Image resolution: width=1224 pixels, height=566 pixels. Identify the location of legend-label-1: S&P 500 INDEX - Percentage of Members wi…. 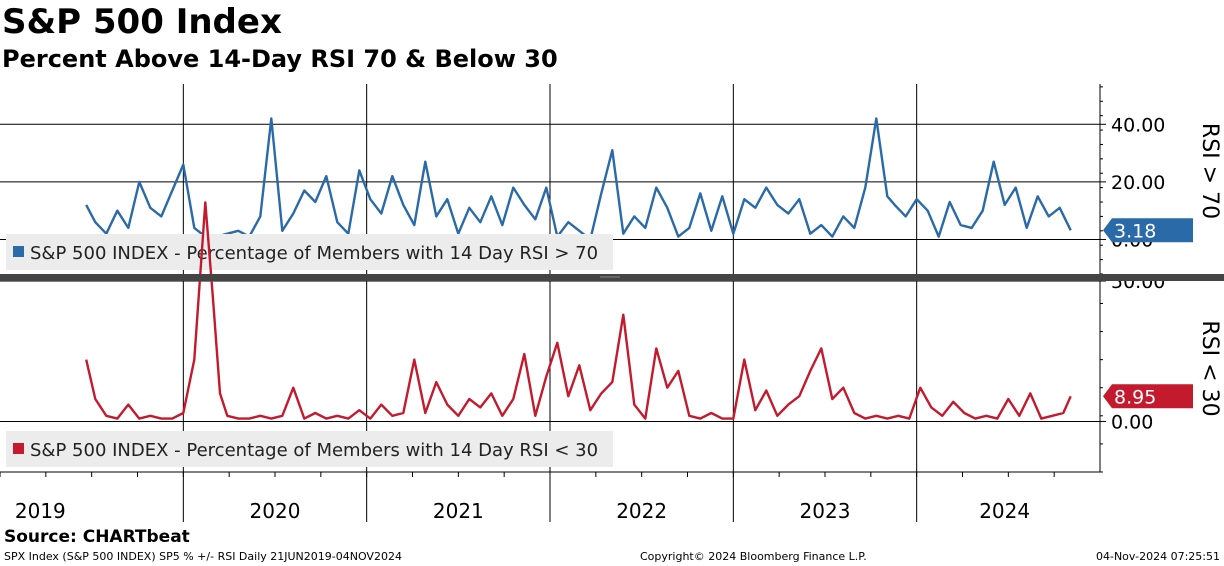
(314, 450).